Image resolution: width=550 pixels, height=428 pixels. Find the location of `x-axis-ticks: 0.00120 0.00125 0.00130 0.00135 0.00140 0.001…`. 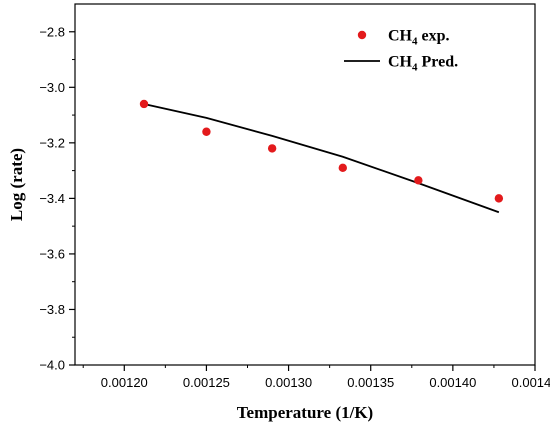

x-axis-ticks: 0.00120 0.00125 0.00130 0.00135 0.00140 0.001… is located at coordinates (316, 377).